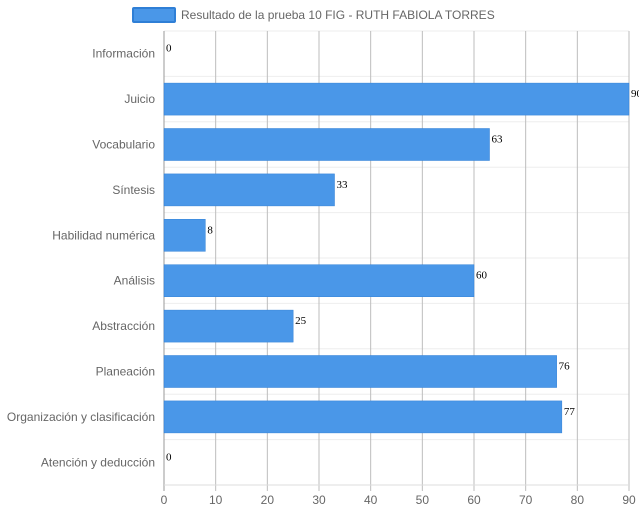 The image size is (639, 514). I want to click on x-tick-label: 70, so click(526, 500).